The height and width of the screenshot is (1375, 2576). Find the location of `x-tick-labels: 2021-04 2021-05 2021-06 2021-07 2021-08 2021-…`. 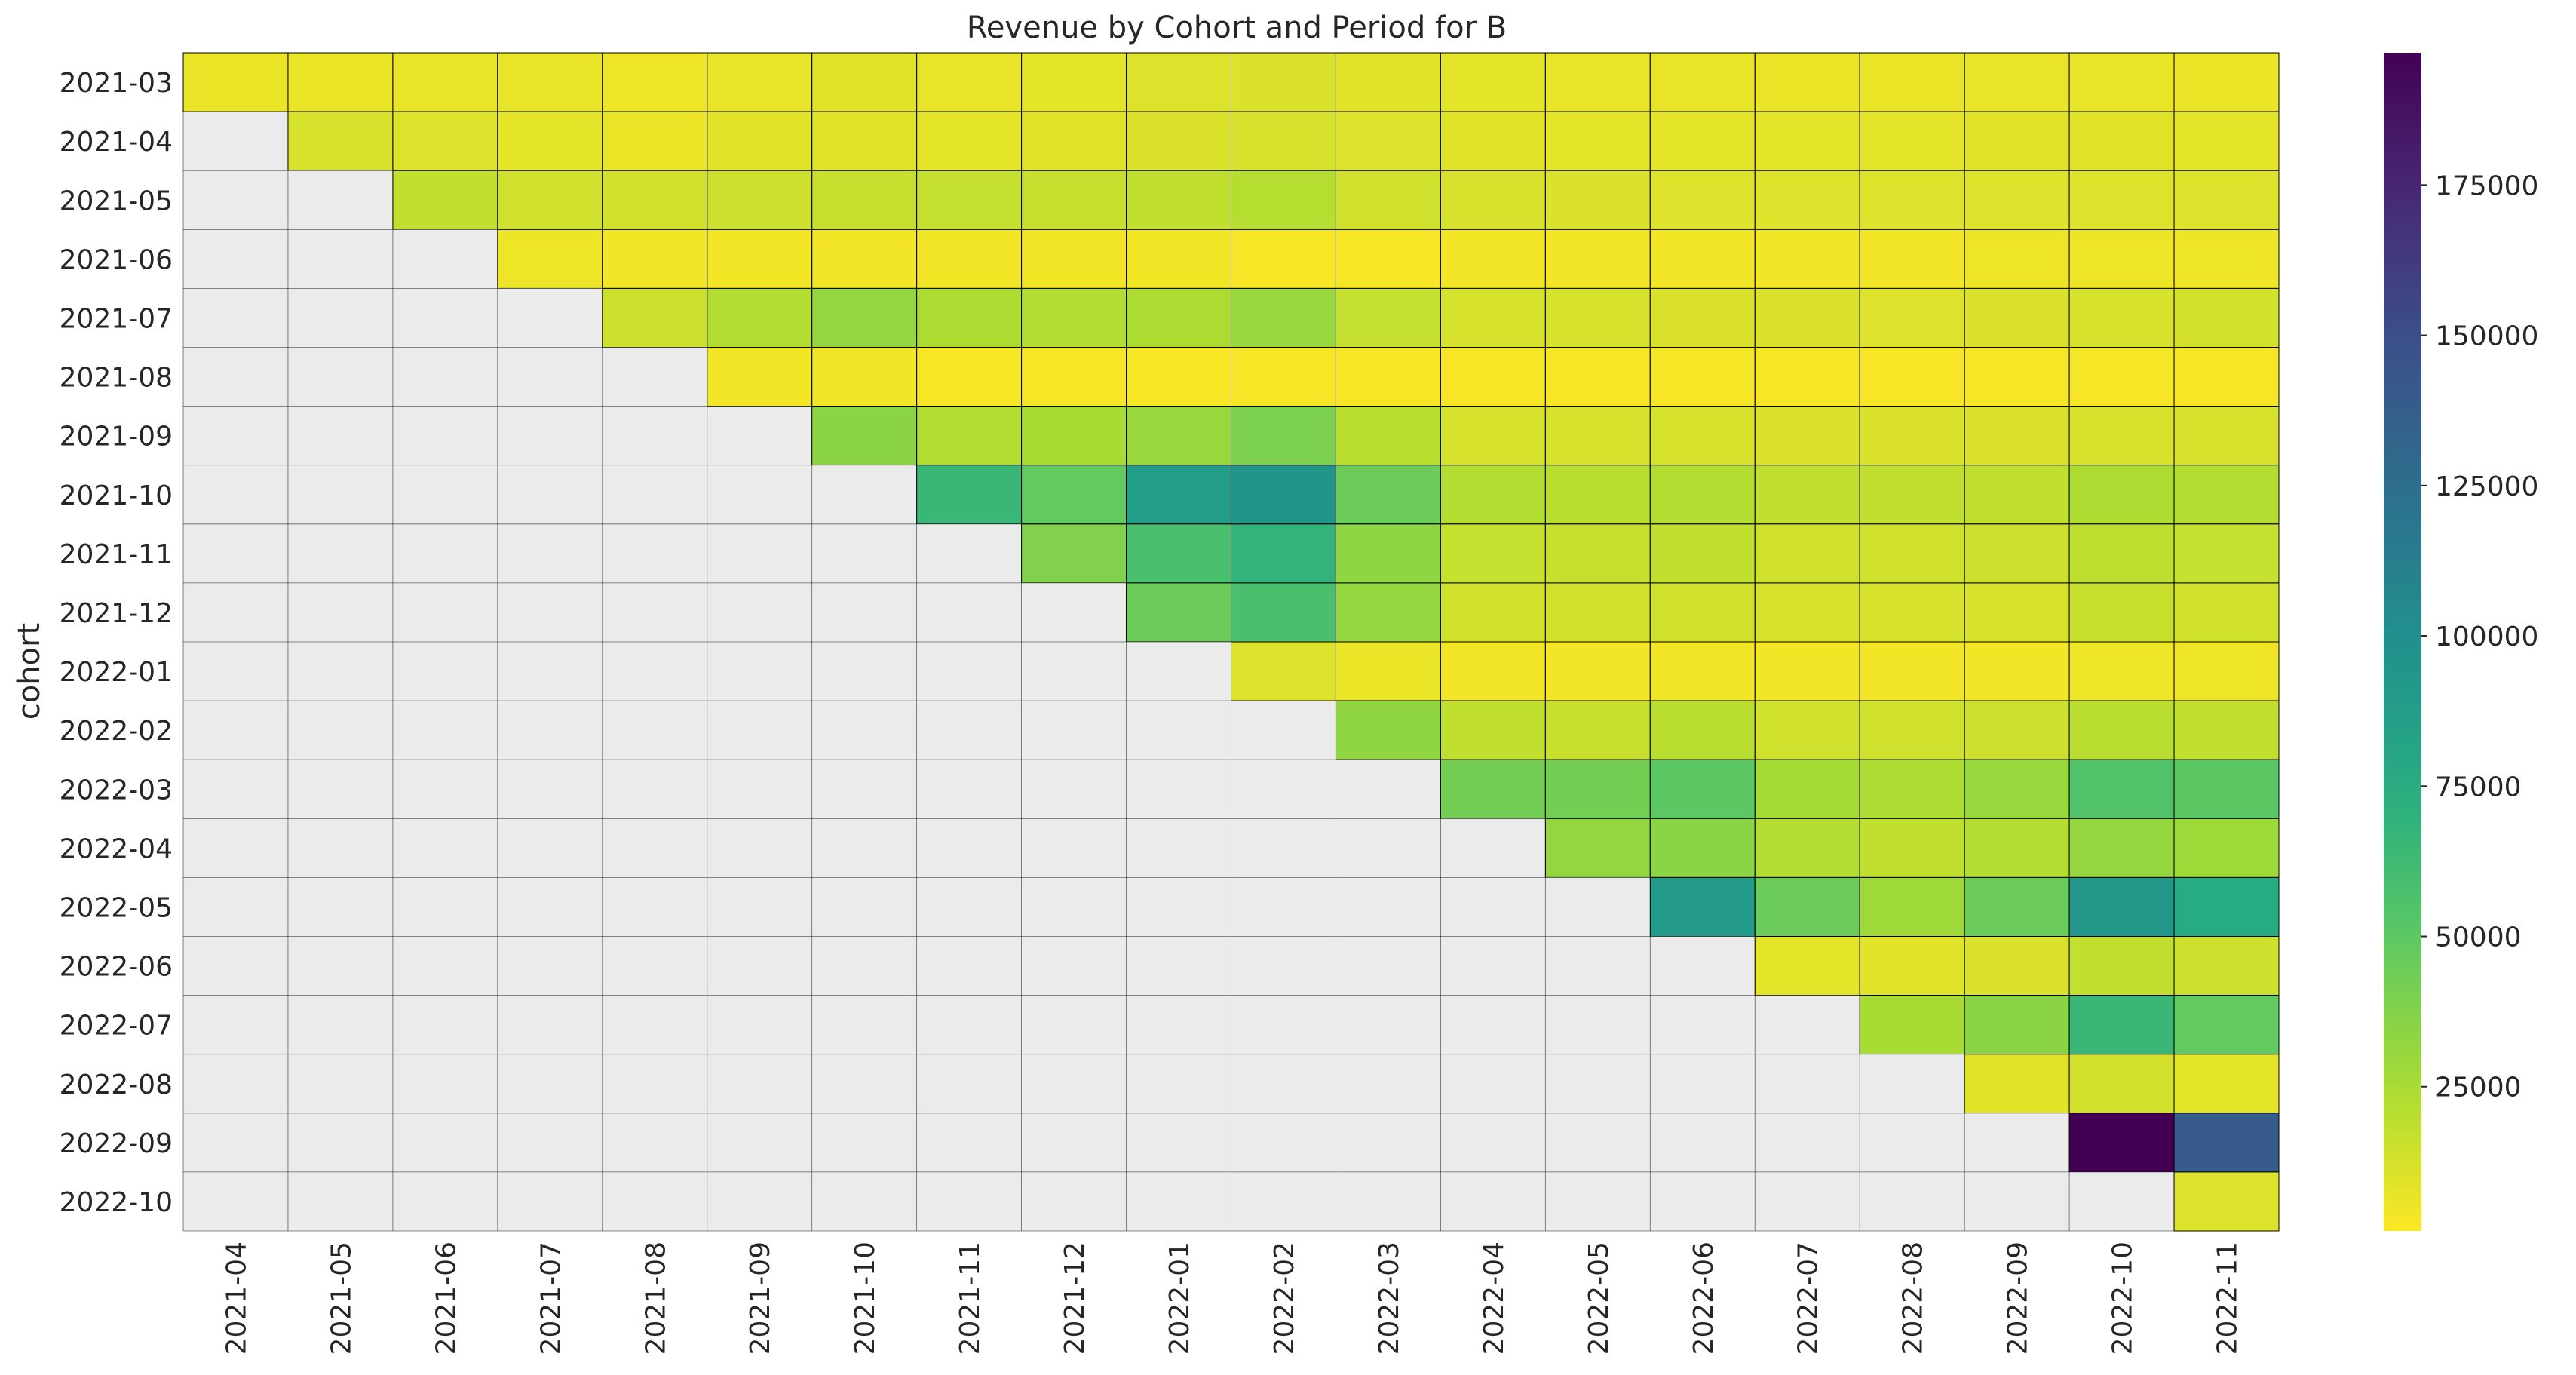

x-tick-labels: 2021-04 2021-05 2021-06 2021-07 2021-08 2021-… is located at coordinates (1232, 1298).